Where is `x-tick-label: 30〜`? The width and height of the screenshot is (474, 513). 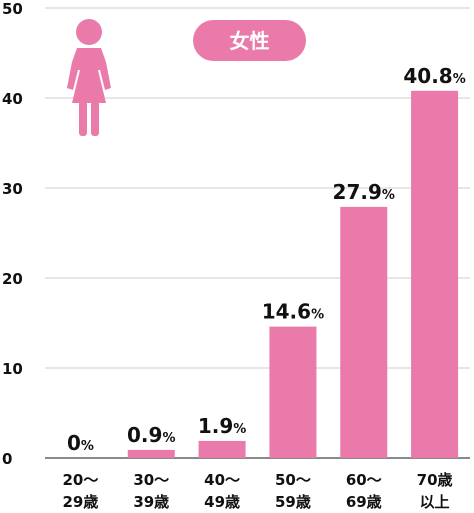 x-tick-label: 30〜 is located at coordinates (151, 480).